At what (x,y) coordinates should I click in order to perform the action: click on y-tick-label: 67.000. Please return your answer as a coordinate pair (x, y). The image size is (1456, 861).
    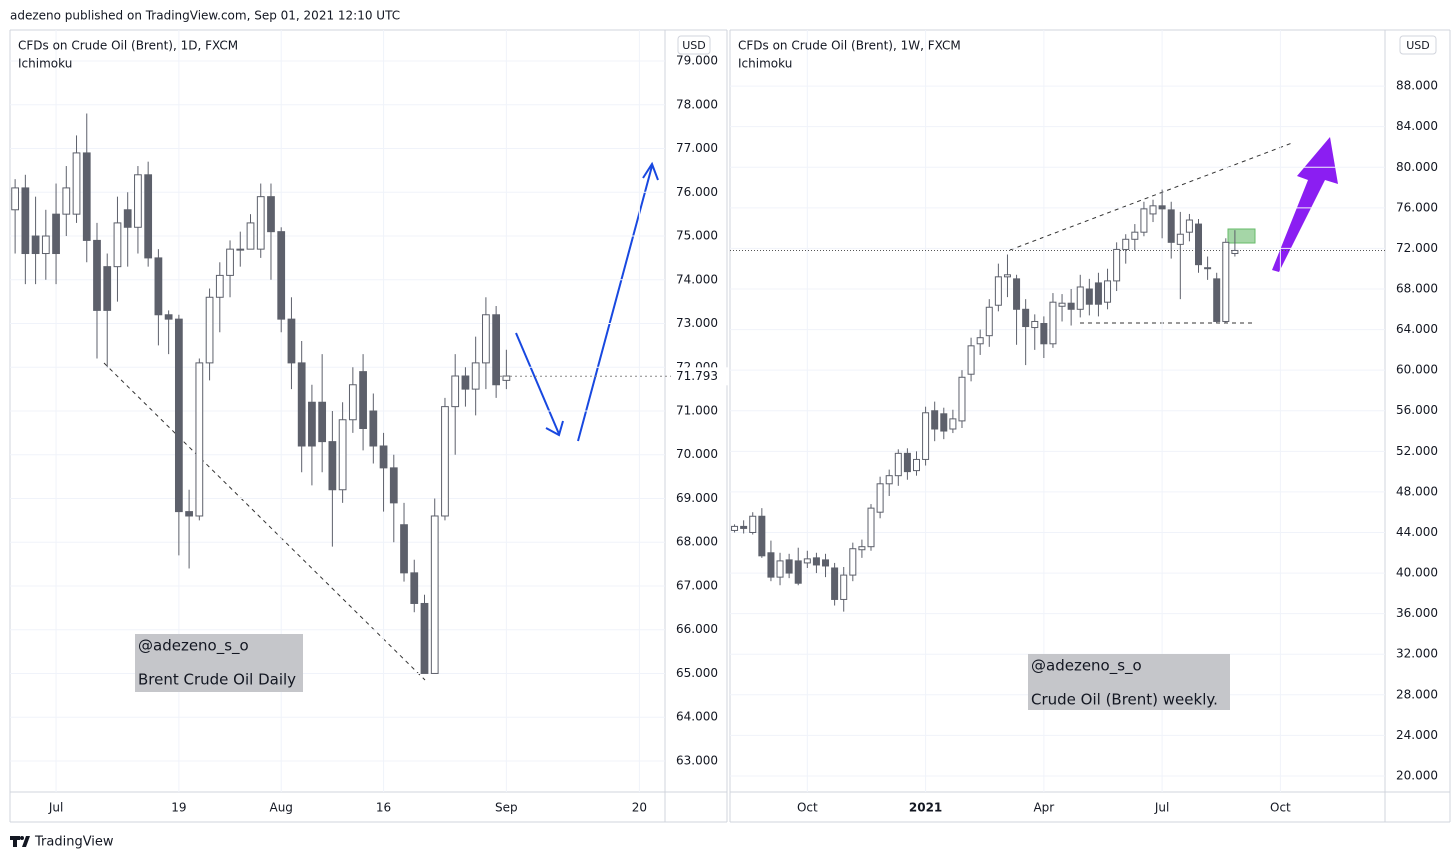
    Looking at the image, I should click on (697, 585).